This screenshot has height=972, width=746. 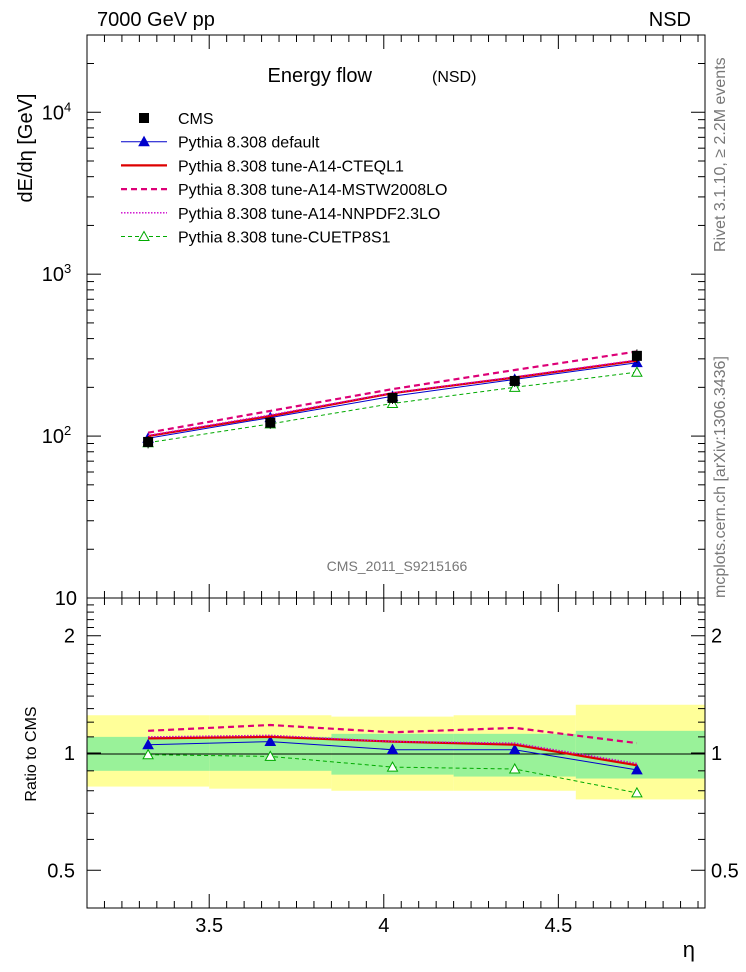 What do you see at coordinates (67, 430) in the screenshot?
I see `main-y-tick-exponent: 2` at bounding box center [67, 430].